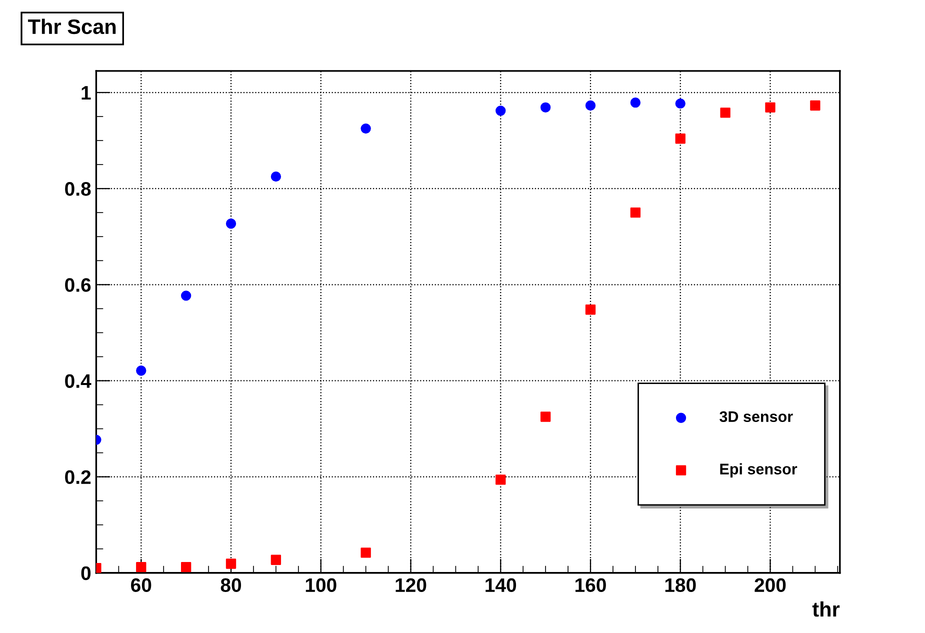  What do you see at coordinates (411, 585) in the screenshot?
I see `x-tick-label: 120` at bounding box center [411, 585].